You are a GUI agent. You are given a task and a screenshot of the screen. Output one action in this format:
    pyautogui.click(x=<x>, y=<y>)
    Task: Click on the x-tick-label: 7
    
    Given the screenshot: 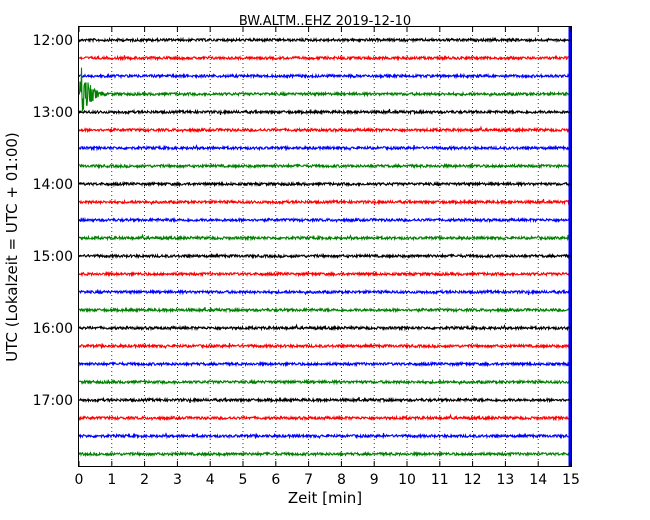 What is the action you would take?
    pyautogui.click(x=308, y=480)
    